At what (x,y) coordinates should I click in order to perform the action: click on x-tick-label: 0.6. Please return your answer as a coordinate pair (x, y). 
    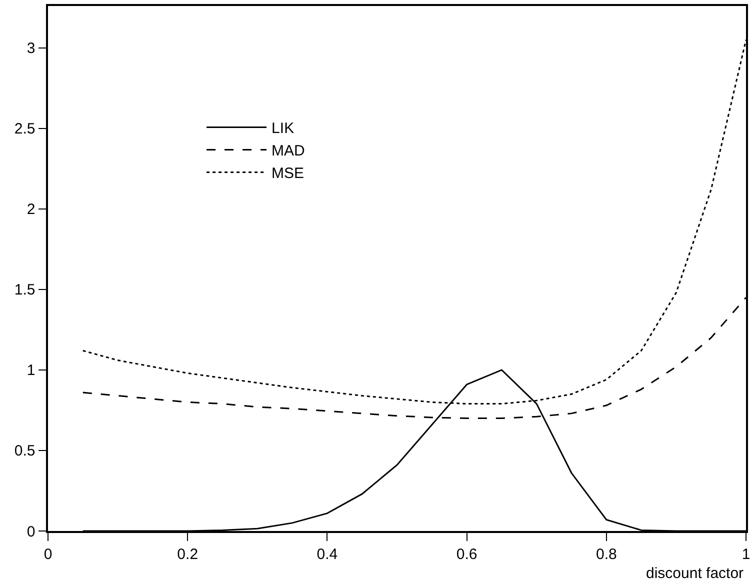
    Looking at the image, I should click on (467, 554).